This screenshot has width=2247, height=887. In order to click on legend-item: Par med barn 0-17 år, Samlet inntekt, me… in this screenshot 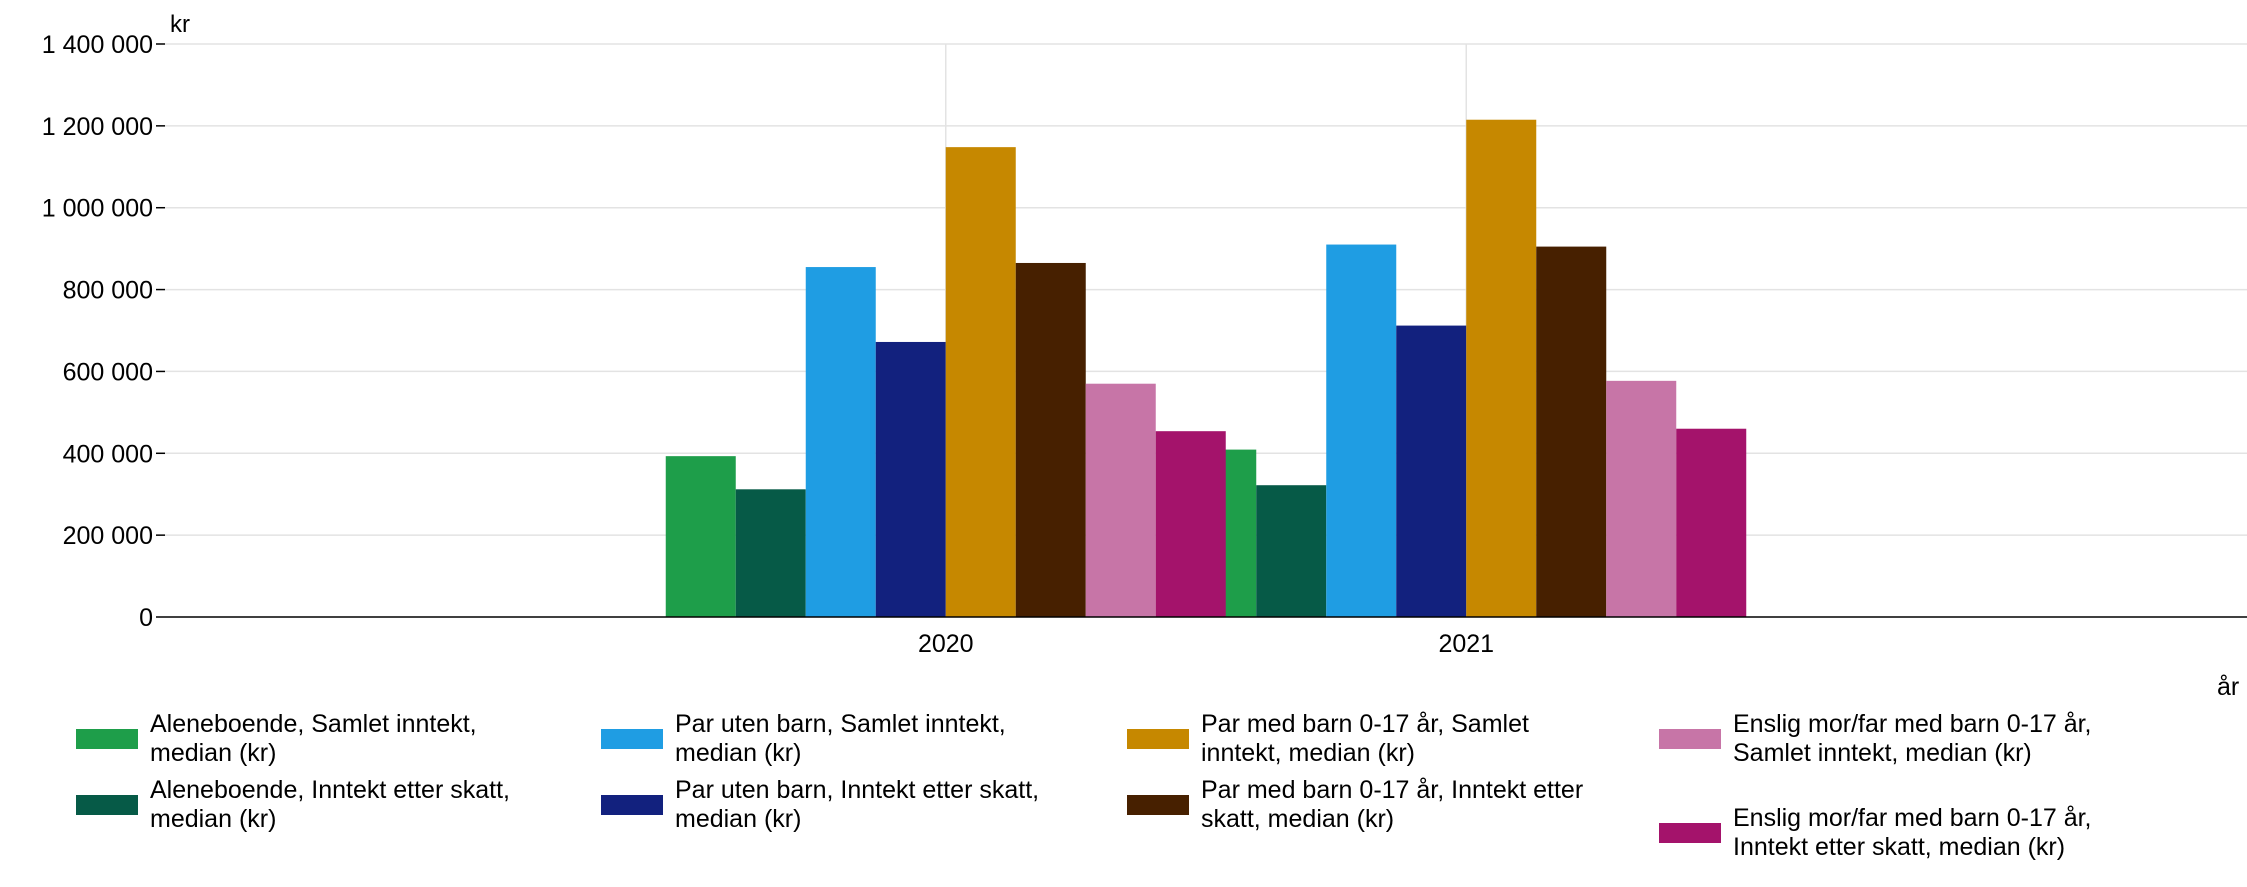, I will do `click(1357, 739)`.